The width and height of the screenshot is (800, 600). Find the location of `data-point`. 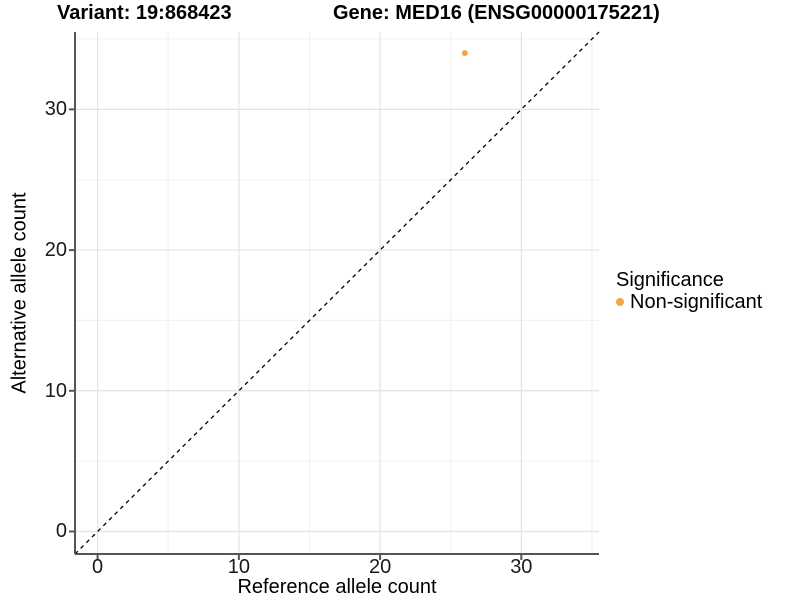

data-point is located at coordinates (464, 53).